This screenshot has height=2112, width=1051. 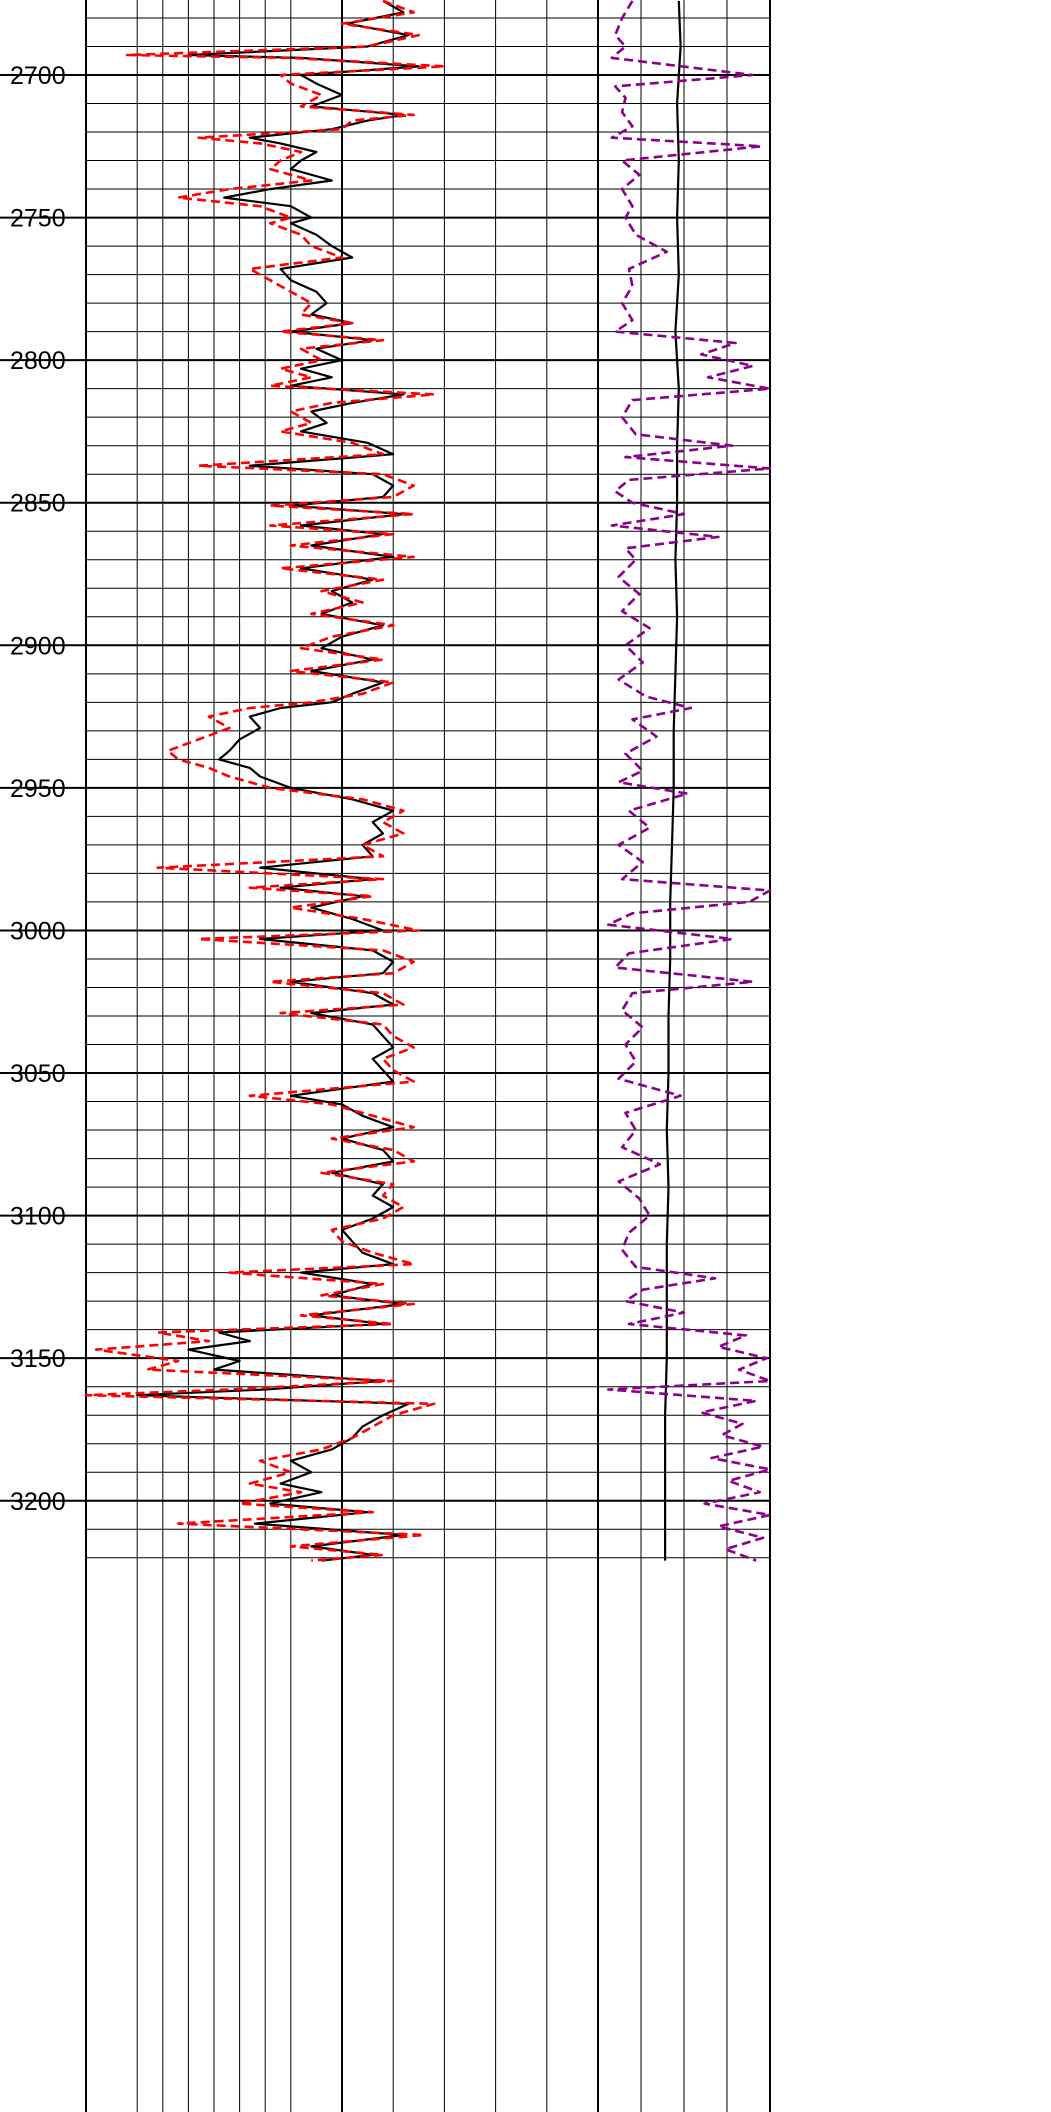 What do you see at coordinates (38, 219) in the screenshot?
I see `depth-tick-label: 2750` at bounding box center [38, 219].